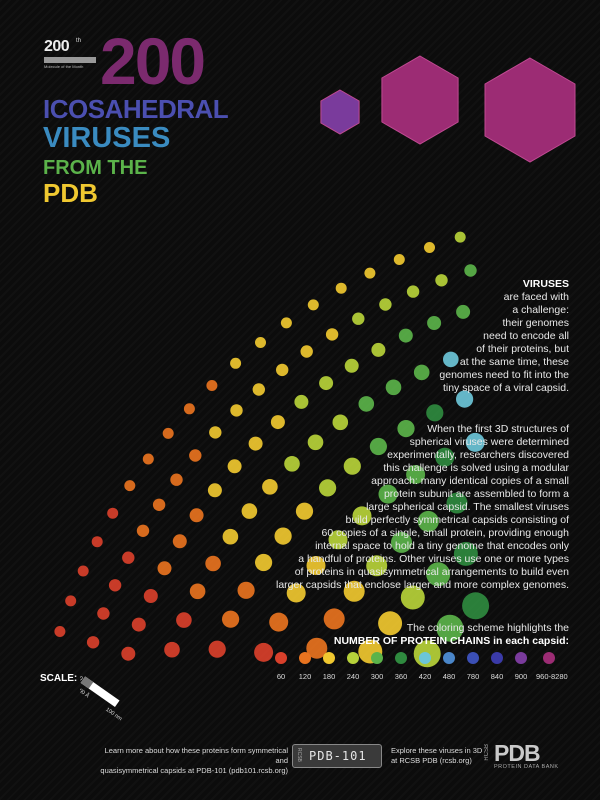  I want to click on scale-label: SCALE:, so click(59, 678).